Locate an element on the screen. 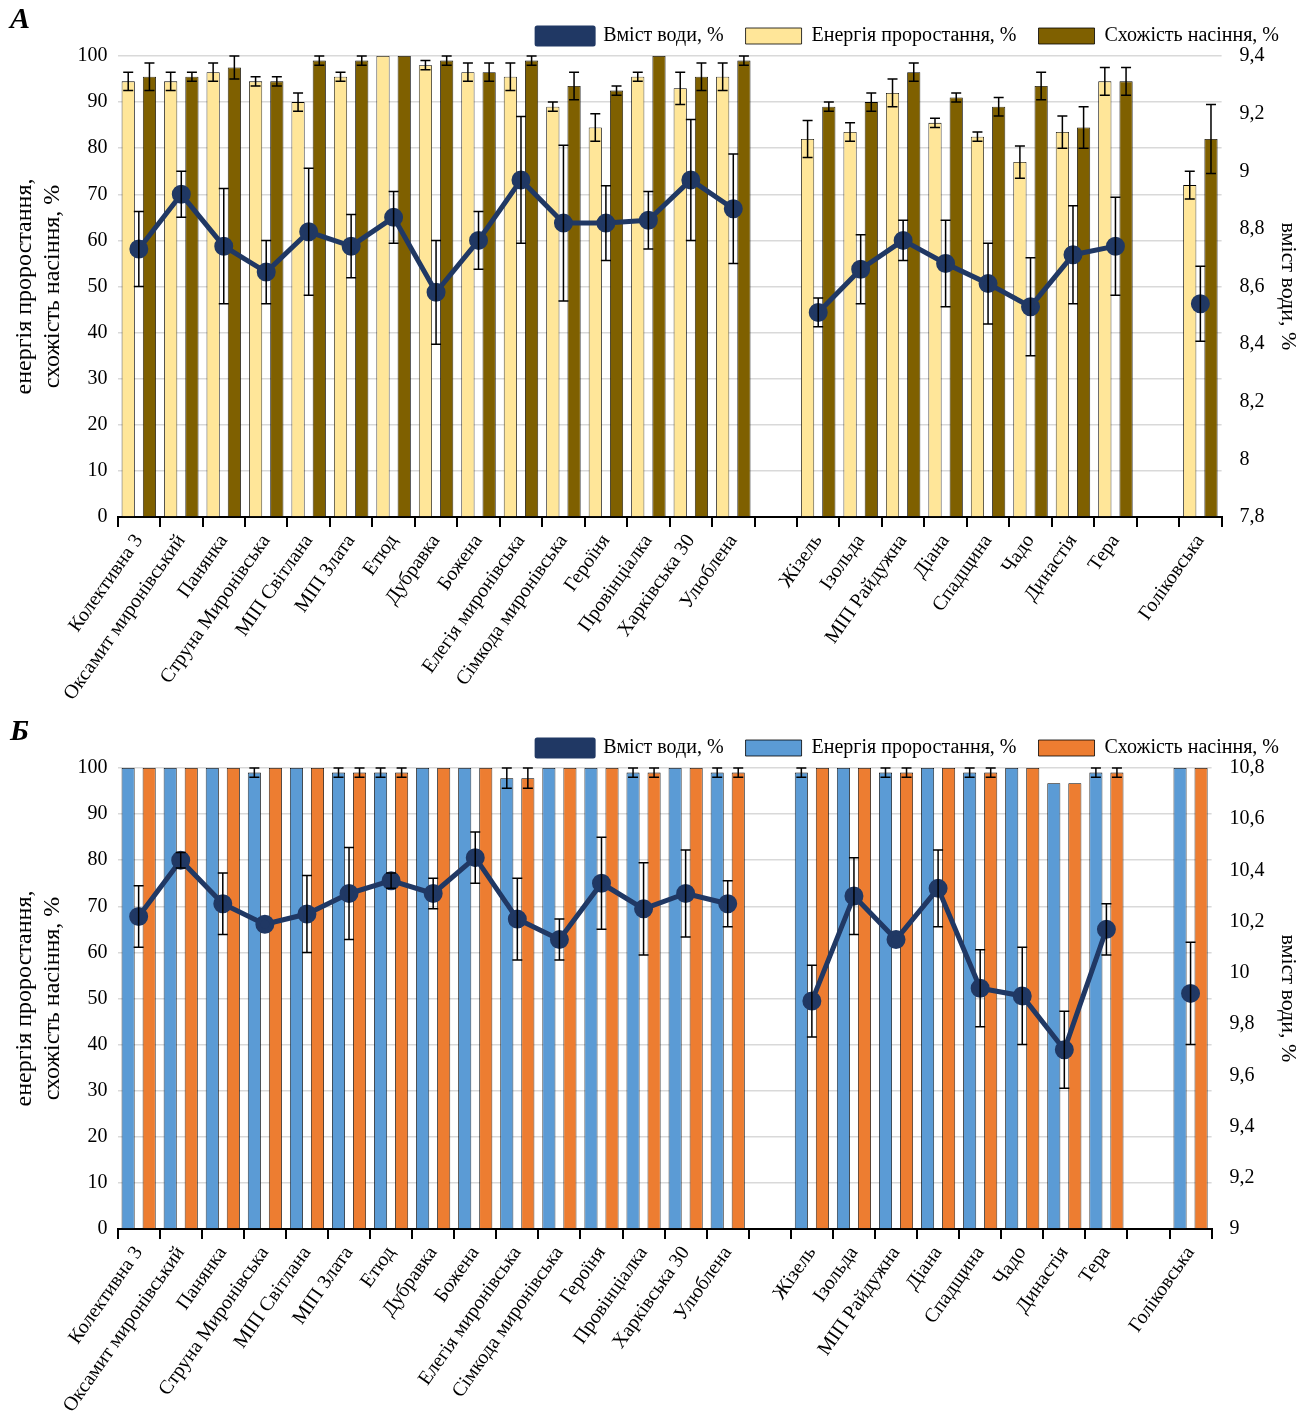 The image size is (1311, 1427). y2-tick-label: 9,8 is located at coordinates (1242, 1022).